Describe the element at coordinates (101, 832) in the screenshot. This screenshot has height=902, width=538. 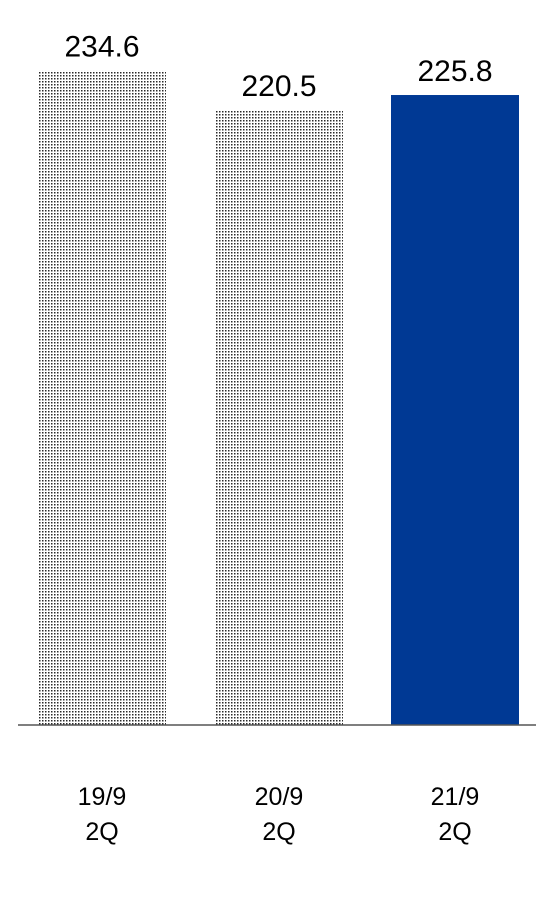
I see `category-label-1-line-2: 2Q` at that location.